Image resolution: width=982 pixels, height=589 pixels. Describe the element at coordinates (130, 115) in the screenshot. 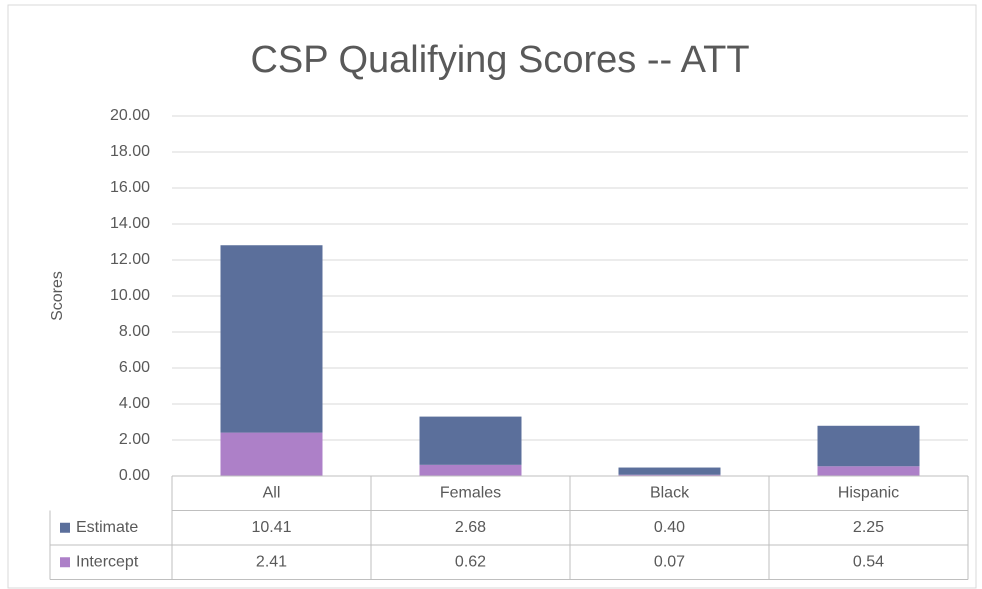

I see `y-tick-label: 20.00` at that location.